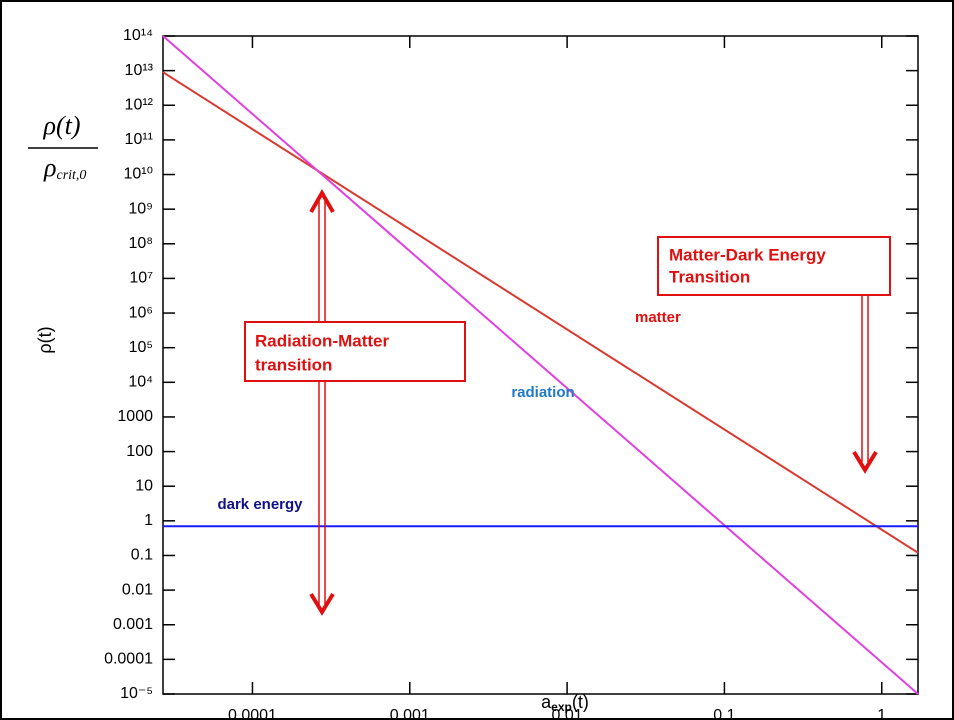 This screenshot has width=954, height=720. Describe the element at coordinates (141, 278) in the screenshot. I see `y-tick-label: 10⁷` at that location.